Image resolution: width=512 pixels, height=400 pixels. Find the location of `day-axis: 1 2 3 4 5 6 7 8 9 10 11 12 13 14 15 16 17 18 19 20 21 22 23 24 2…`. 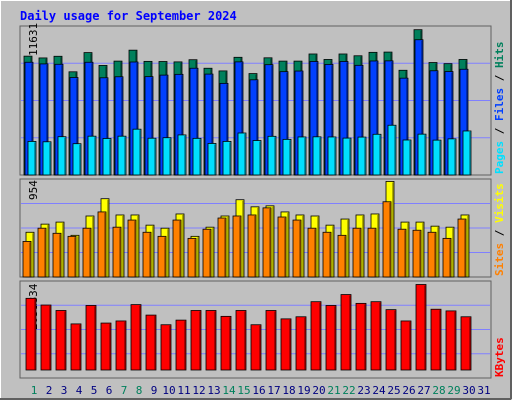

day-axis: 1 2 3 4 5 6 7 8 9 10 11 12 13 14 15 16 17 18 19 20 21 22 23 24 2… is located at coordinates (261, 390).